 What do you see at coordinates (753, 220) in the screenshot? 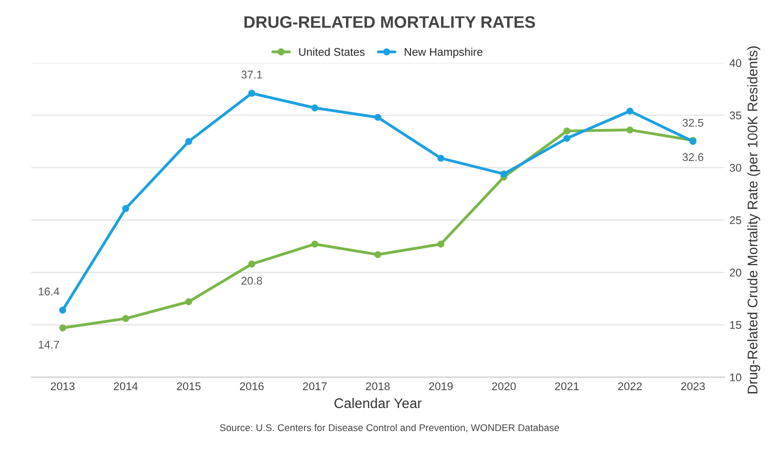
I see `y-axis-title: Drug-Related Crude Mortality Rate (per 100K Residents)` at bounding box center [753, 220].